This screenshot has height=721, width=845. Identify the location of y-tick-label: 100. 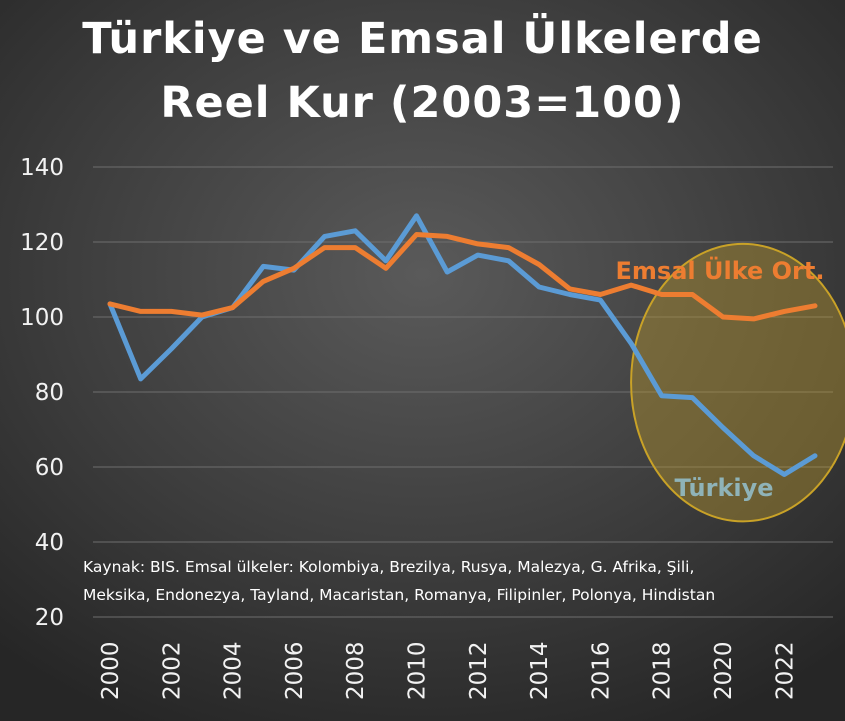
(42, 318).